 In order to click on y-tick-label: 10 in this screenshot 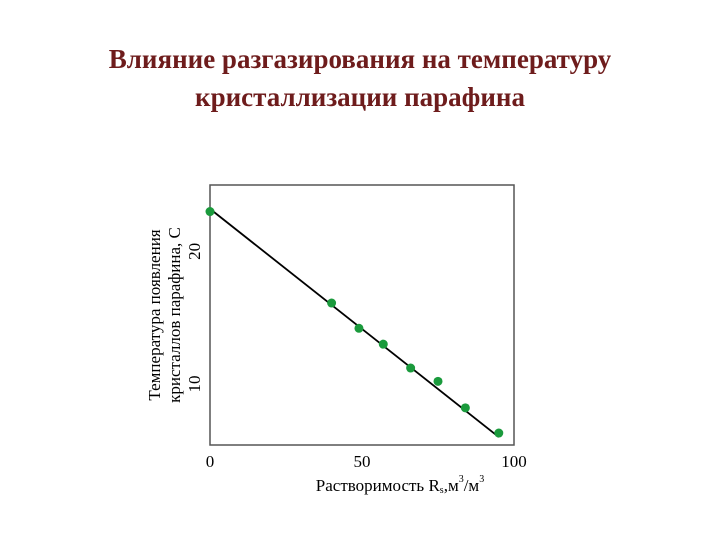, I will do `click(194, 383)`.